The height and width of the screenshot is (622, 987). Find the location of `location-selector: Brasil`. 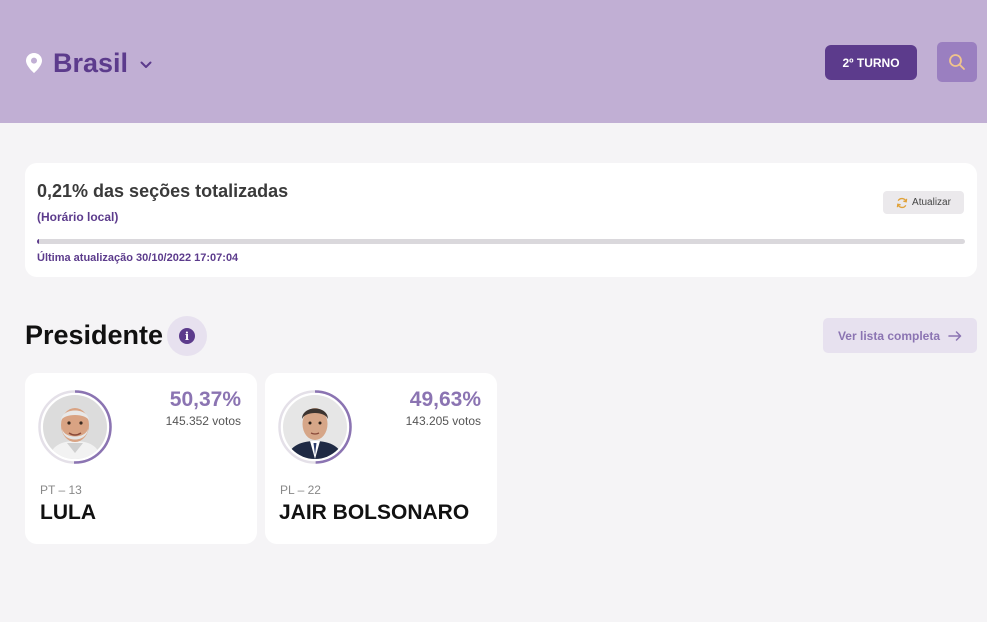

location-selector: Brasil is located at coordinates (89, 63).